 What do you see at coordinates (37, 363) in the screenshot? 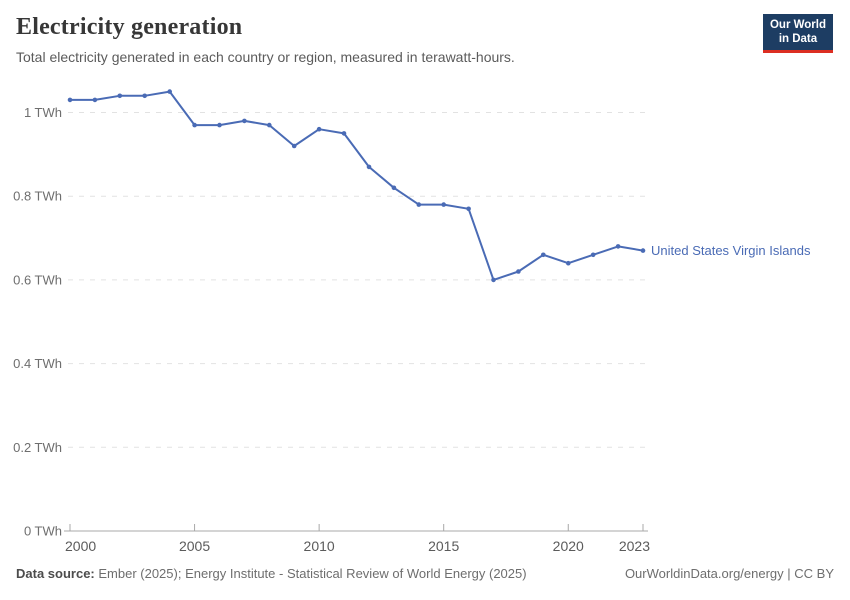
I see `y-tick-label: 0.4 TWh` at bounding box center [37, 363].